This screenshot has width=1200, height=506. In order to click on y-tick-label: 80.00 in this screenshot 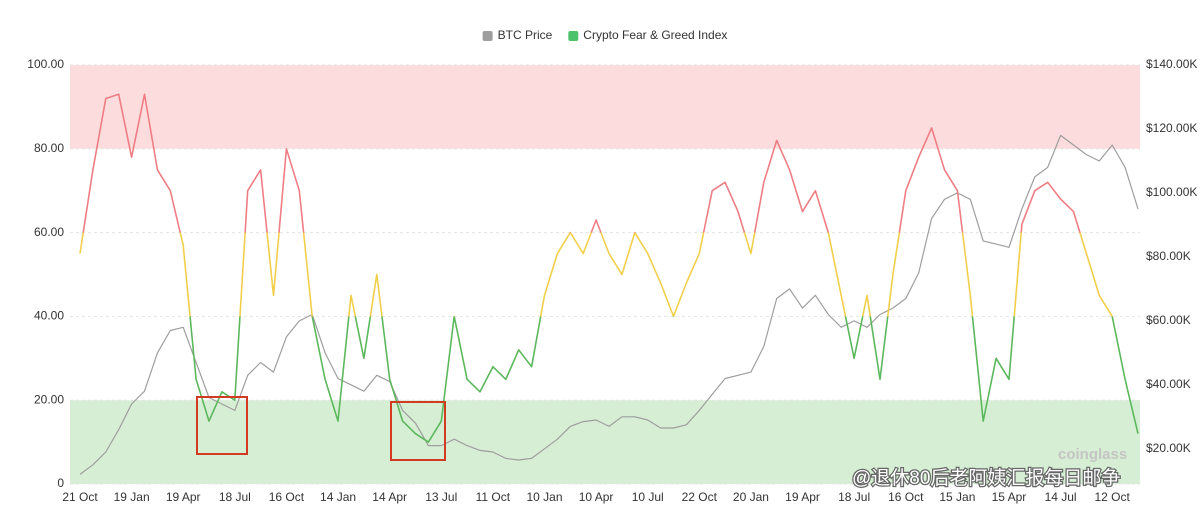, I will do `click(49, 148)`.